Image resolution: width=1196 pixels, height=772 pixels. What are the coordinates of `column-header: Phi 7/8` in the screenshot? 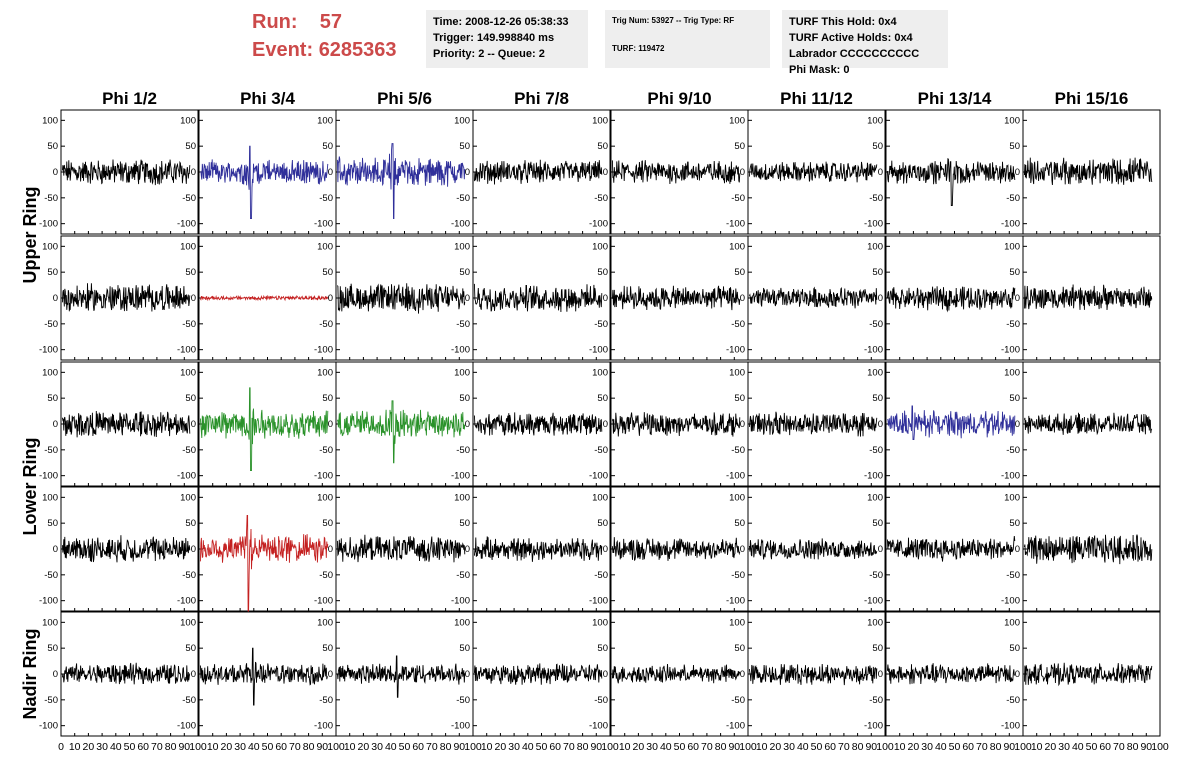 It's located at (541, 98).